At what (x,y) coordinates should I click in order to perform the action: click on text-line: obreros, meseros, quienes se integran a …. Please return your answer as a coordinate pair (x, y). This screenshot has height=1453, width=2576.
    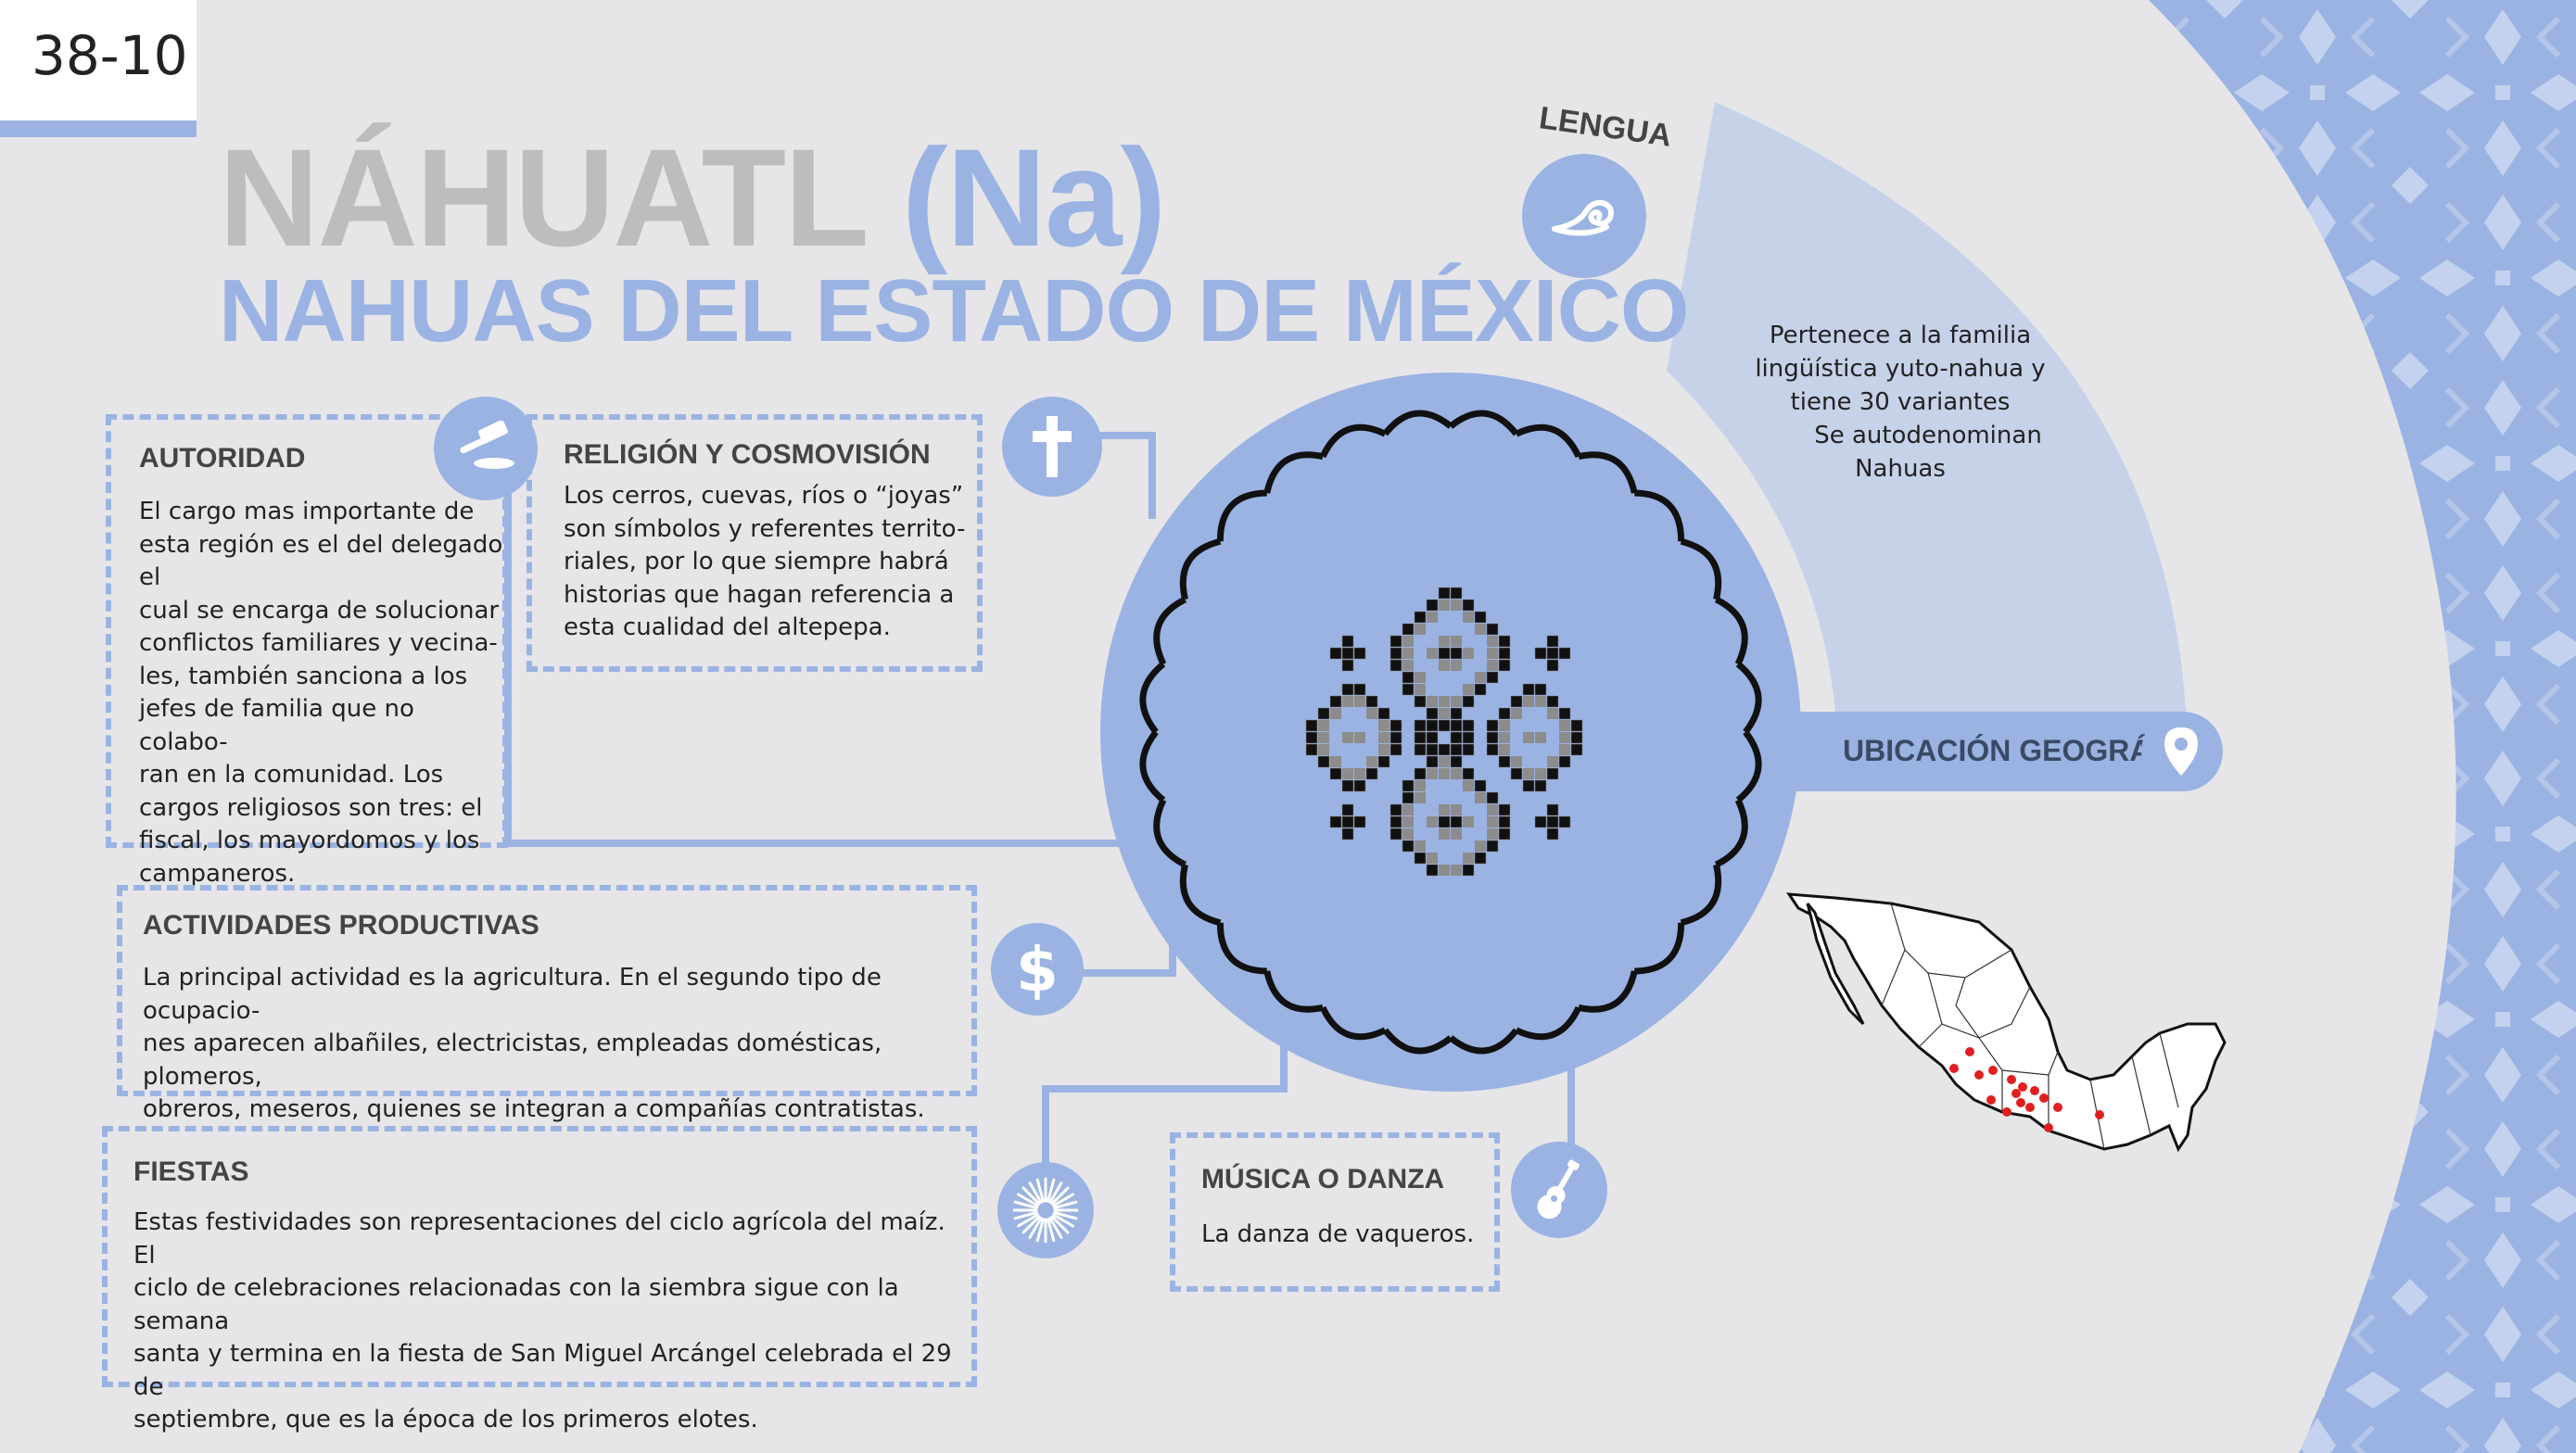
    Looking at the image, I should click on (534, 1109).